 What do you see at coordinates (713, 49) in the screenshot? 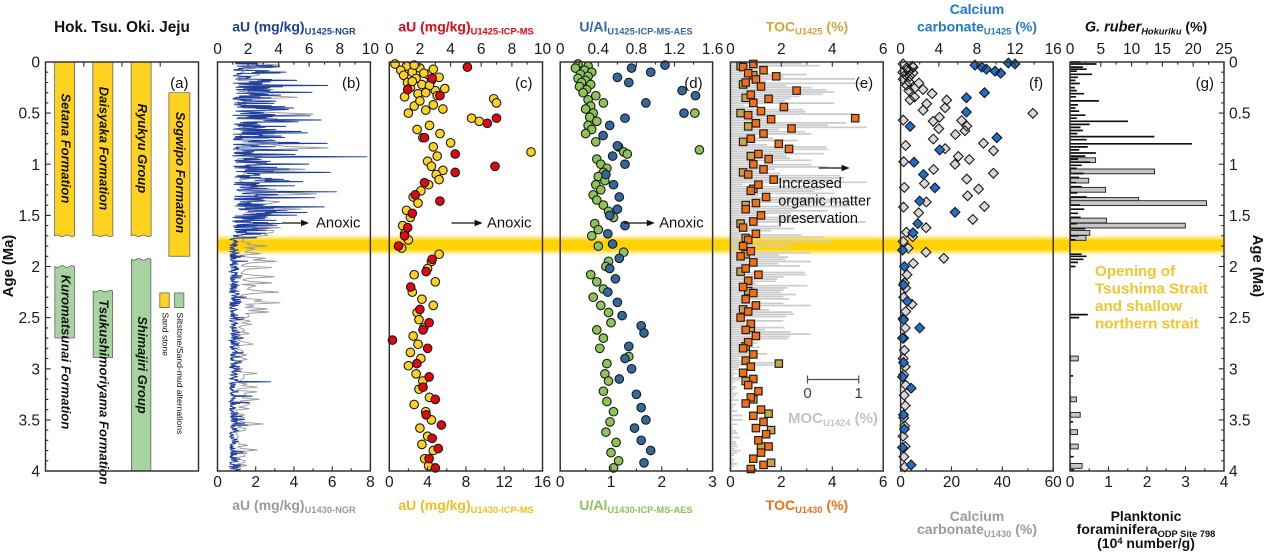
I see `svg-text: 1.6` at bounding box center [713, 49].